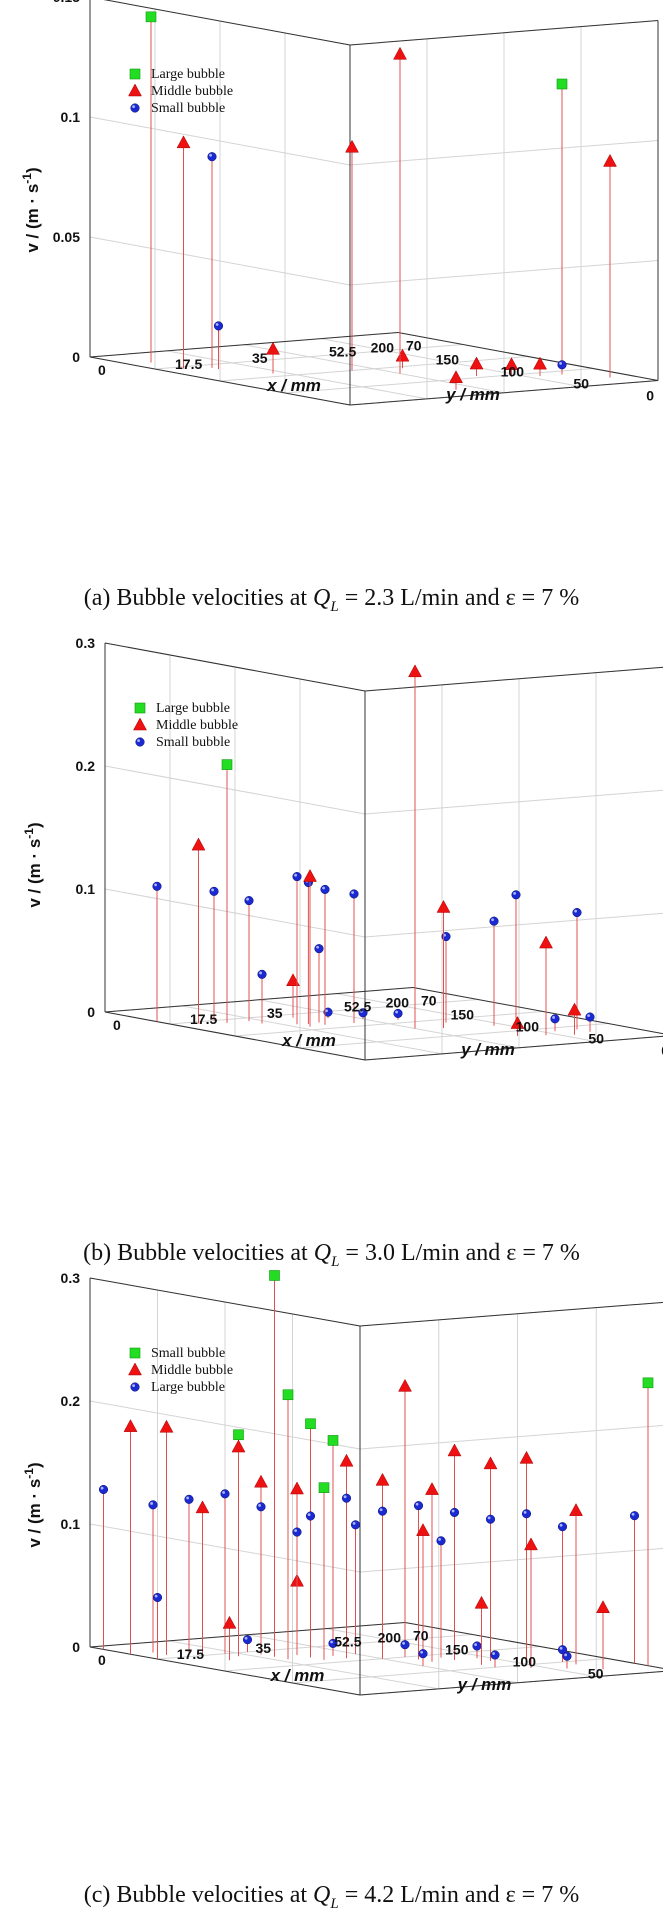 The height and width of the screenshot is (1927, 663). I want to click on v-tick-label: 0.2, so click(86, 766).